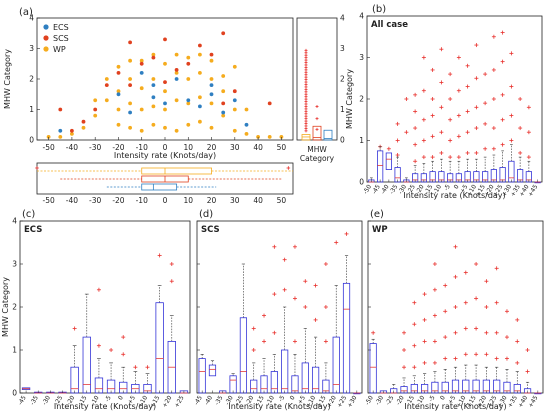  Describe the element at coordinates (5, 307) in the screenshot. I see `y-axis-label-c: MHW Category` at that location.